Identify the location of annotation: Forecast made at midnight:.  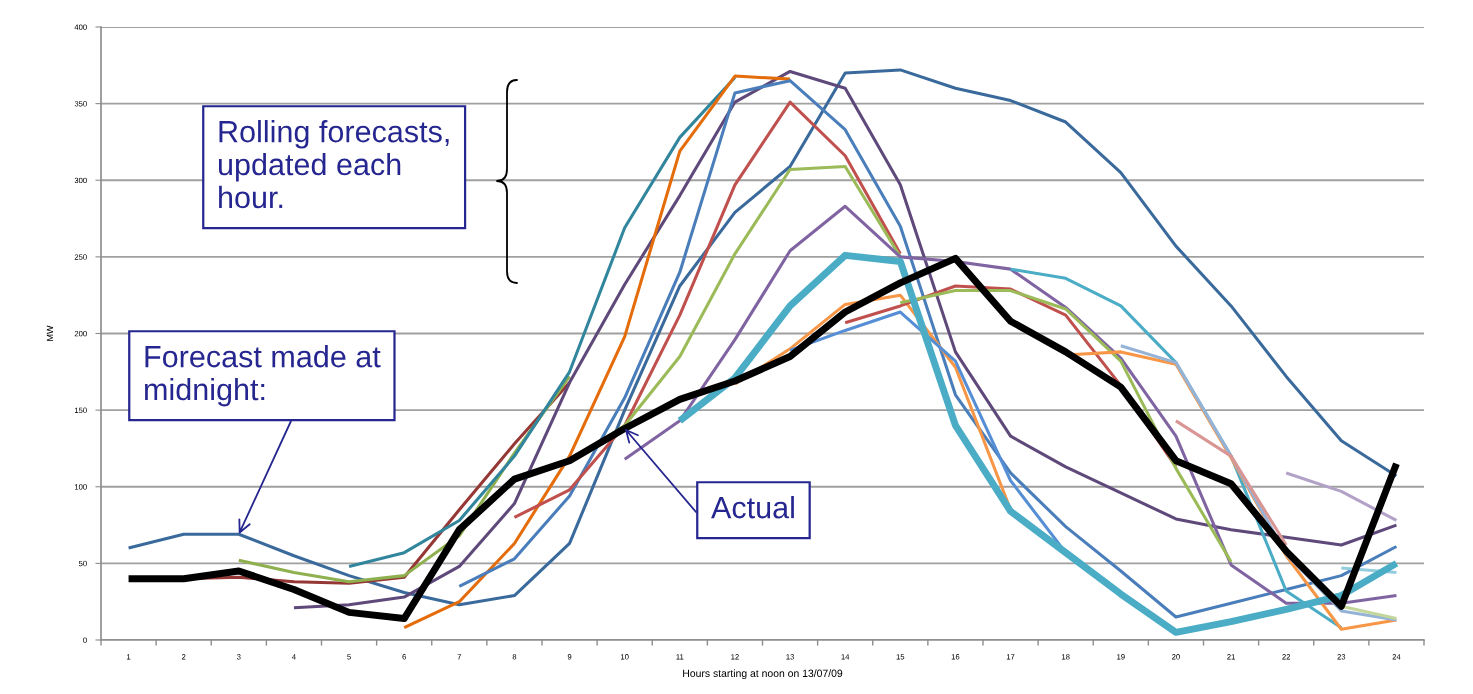
(263, 376).